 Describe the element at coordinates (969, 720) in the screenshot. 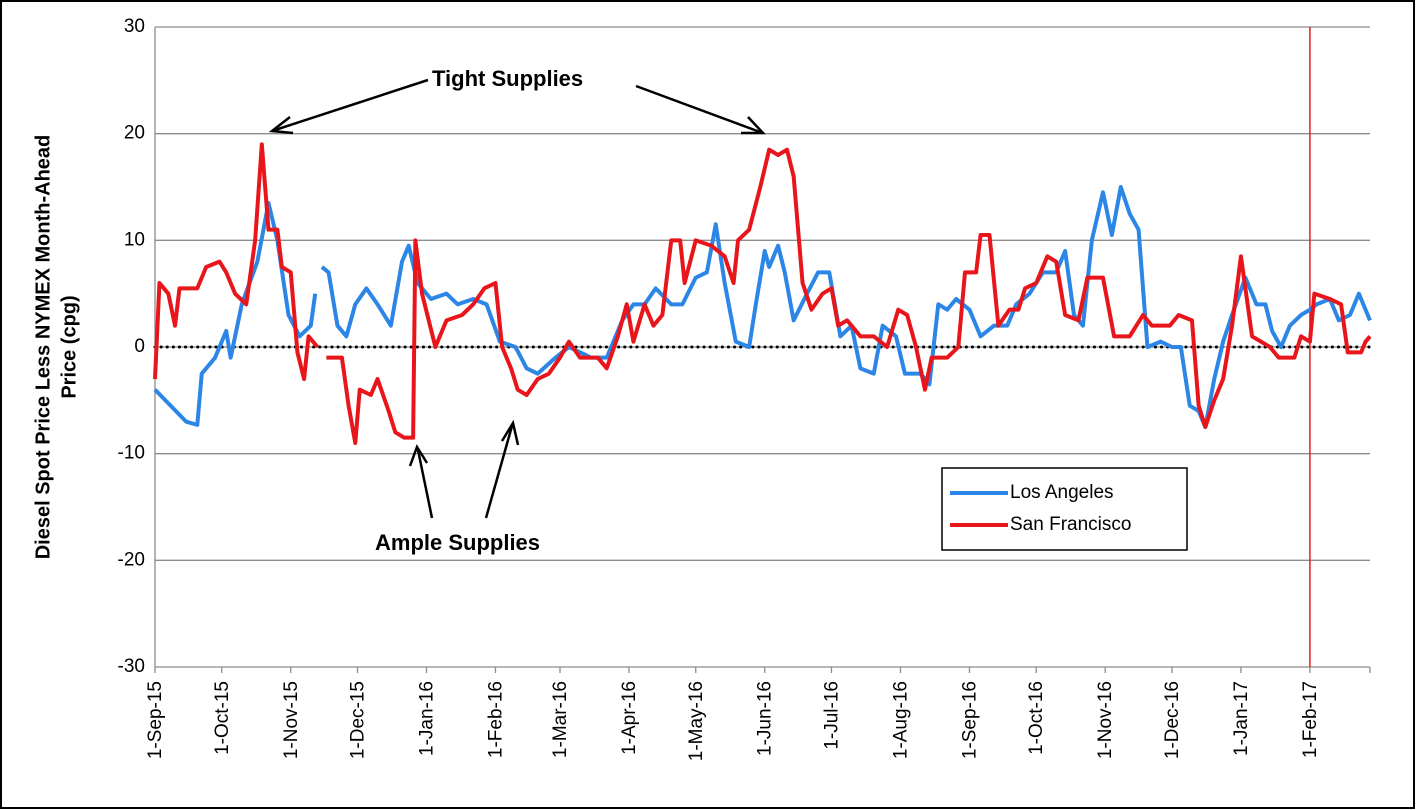

I see `x-tick-label: 1-Sep-16` at that location.